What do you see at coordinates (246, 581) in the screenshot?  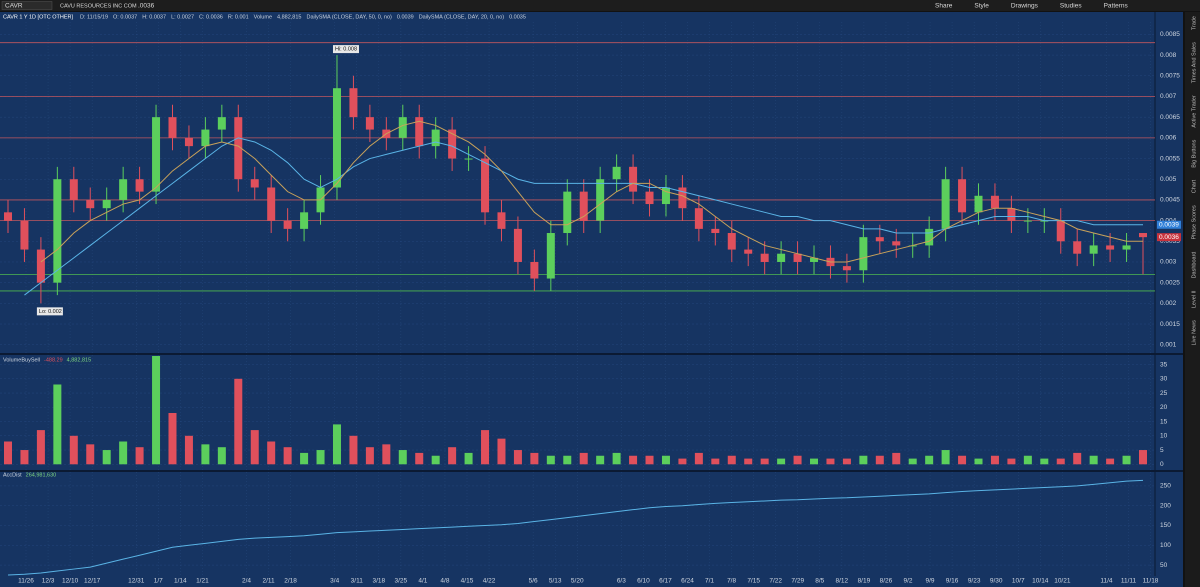 I see `x-tick-label: 2/4` at bounding box center [246, 581].